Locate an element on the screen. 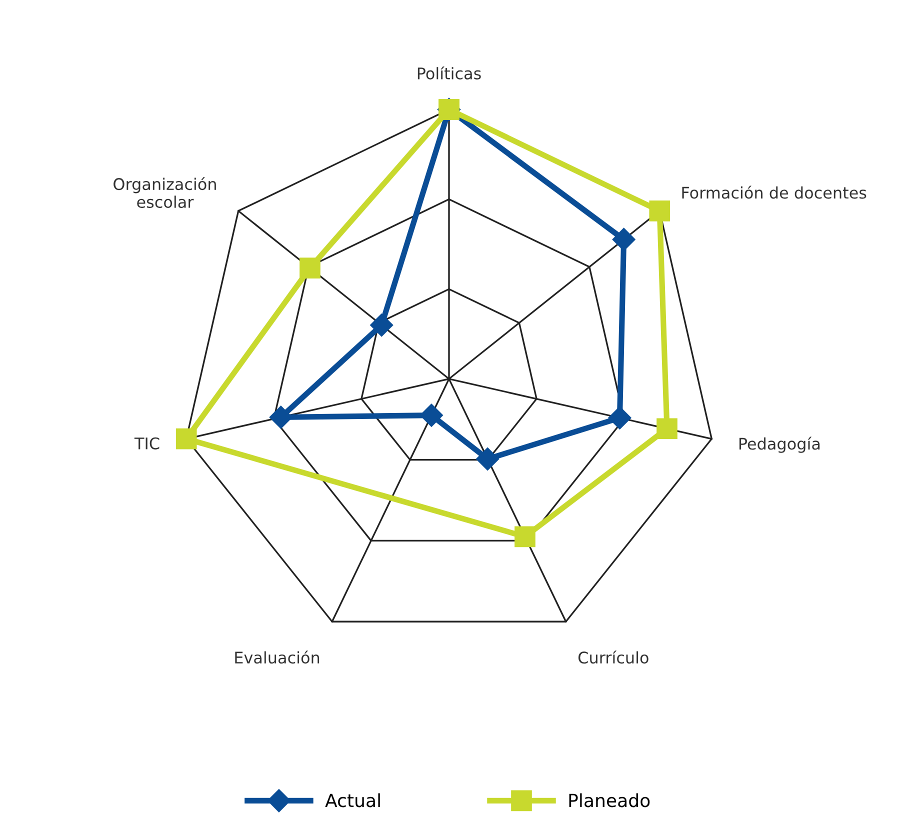 The image size is (898, 827). legend-label: Planeado is located at coordinates (609, 800).